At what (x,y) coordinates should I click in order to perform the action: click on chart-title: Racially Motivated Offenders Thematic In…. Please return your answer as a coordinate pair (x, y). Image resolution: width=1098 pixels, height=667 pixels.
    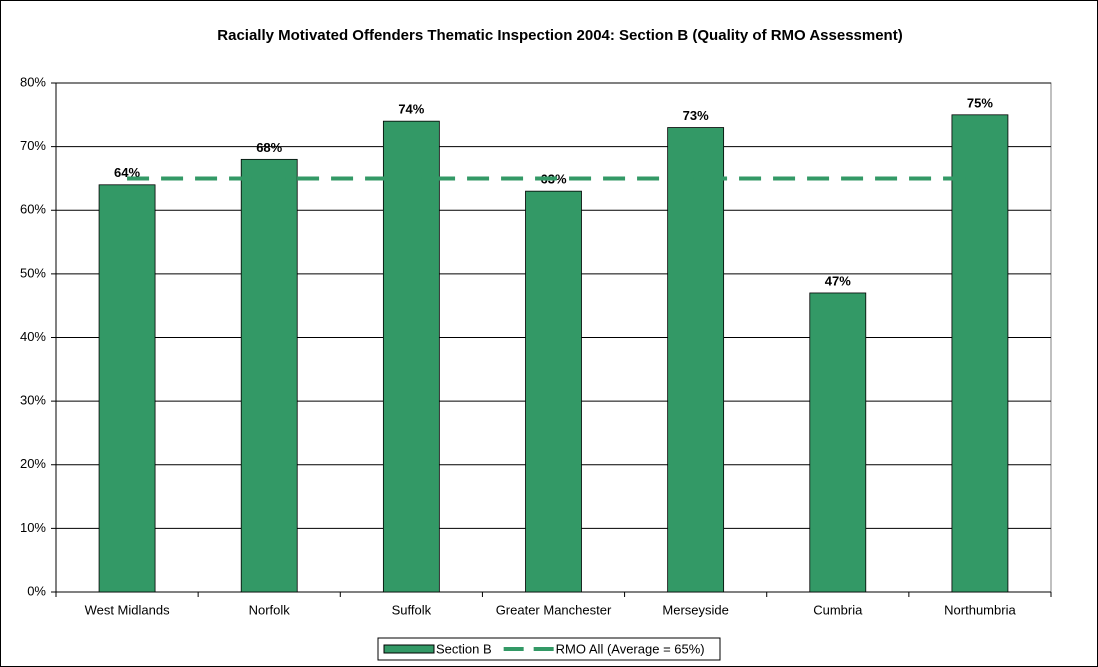
    Looking at the image, I should click on (559, 35).